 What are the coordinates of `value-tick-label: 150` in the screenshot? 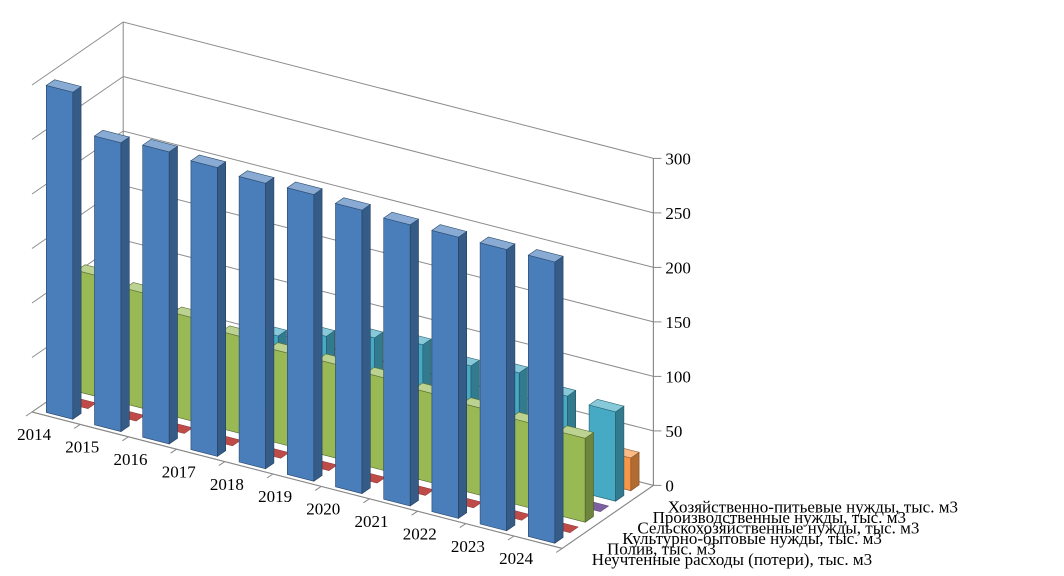 It's located at (678, 322).